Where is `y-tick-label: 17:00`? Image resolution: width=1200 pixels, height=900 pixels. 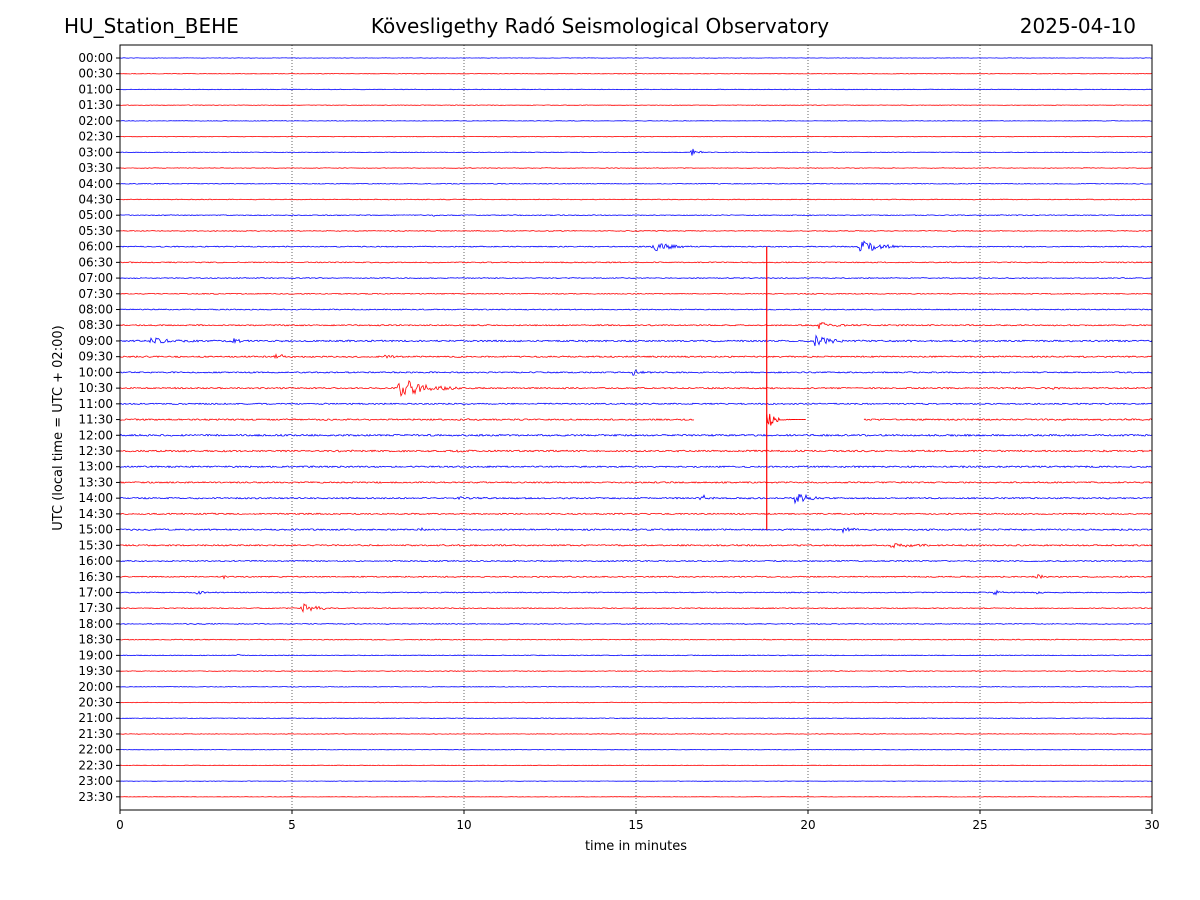 y-tick-label: 17:00 is located at coordinates (95, 592).